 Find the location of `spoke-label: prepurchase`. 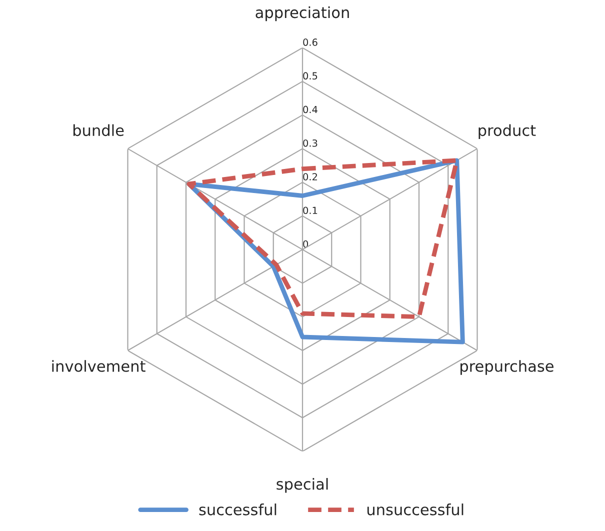

spoke-label: prepurchase is located at coordinates (507, 367).